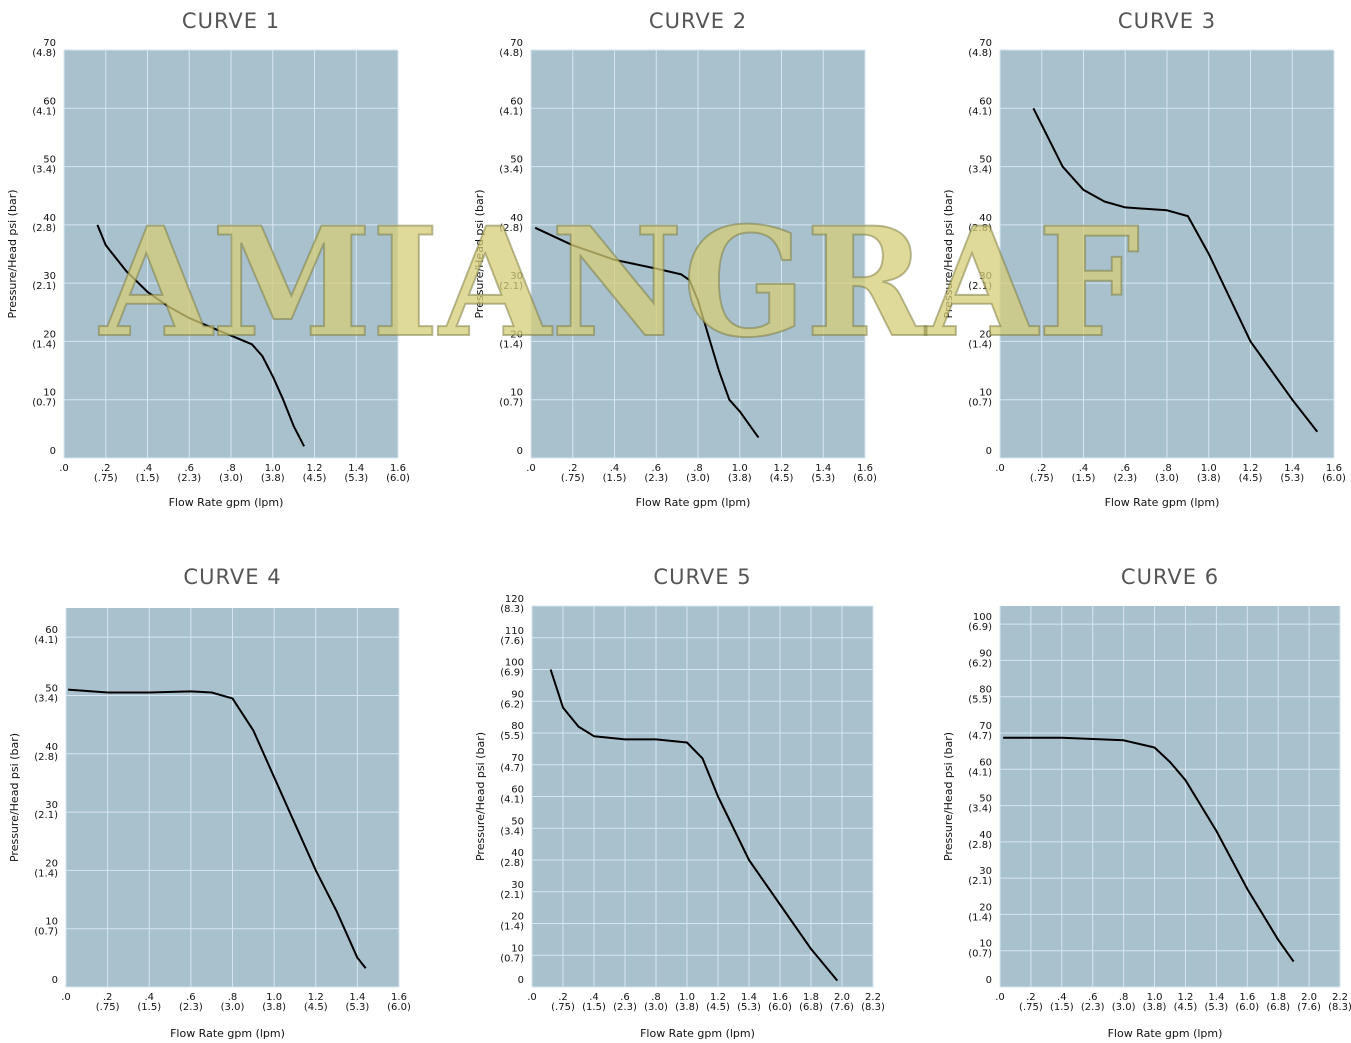 This screenshot has width=1351, height=1043. I want to click on y-tick-label: 80, so click(985, 690).